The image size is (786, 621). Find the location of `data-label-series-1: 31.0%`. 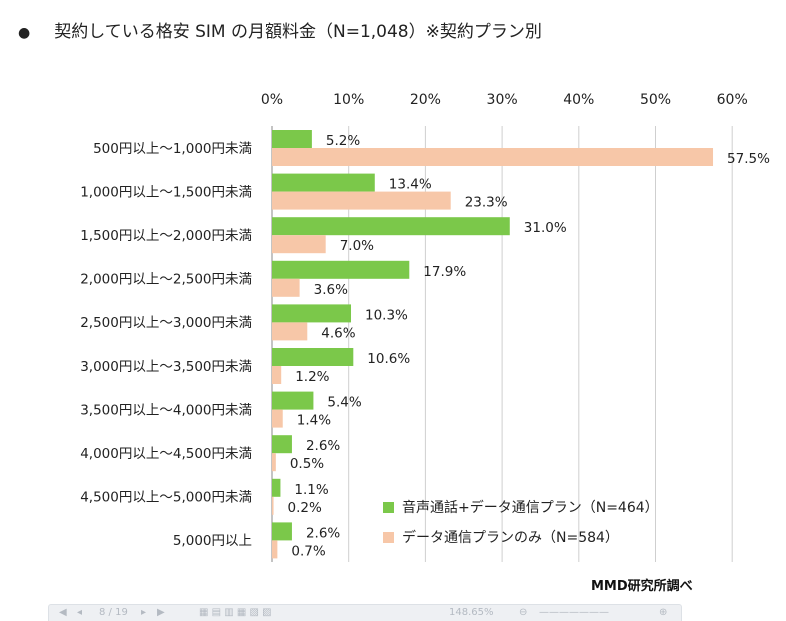

data-label-series-1: 31.0% is located at coordinates (545, 228).